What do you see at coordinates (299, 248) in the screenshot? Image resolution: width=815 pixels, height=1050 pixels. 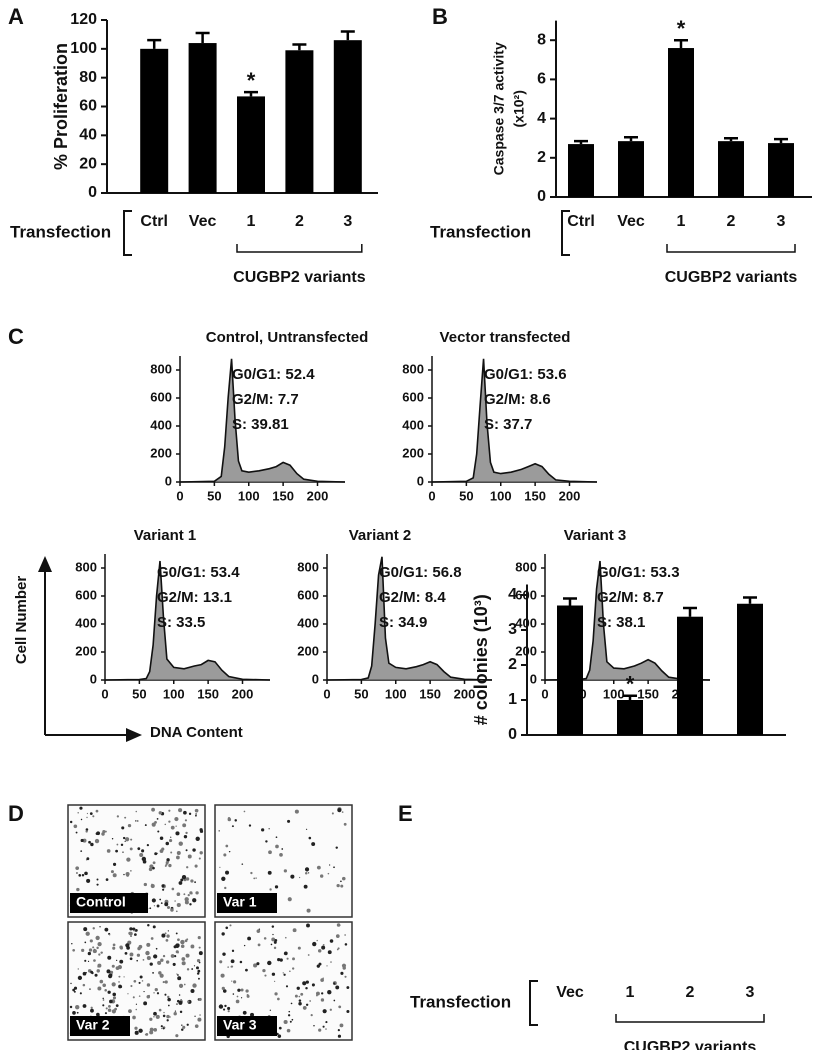 I see `bracket` at bounding box center [299, 248].